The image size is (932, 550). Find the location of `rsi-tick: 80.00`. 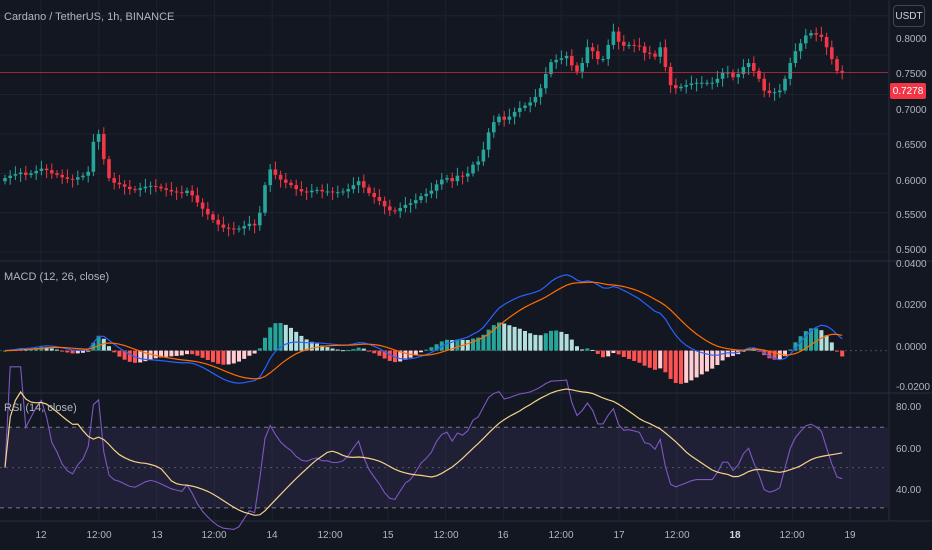

rsi-tick: 80.00 is located at coordinates (909, 407).